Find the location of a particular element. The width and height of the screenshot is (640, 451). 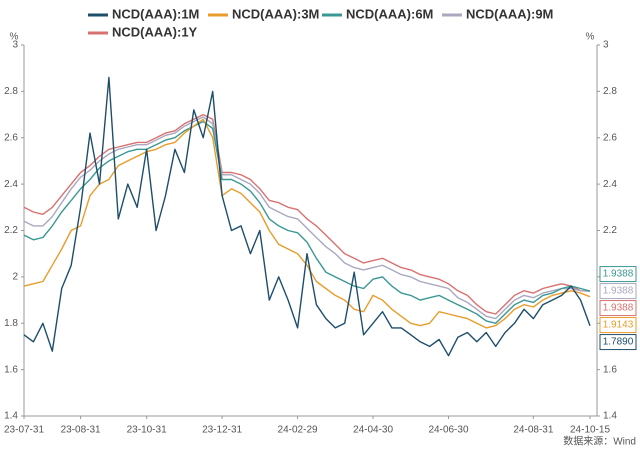

y-tick-label: 2.2 is located at coordinates (11, 230).